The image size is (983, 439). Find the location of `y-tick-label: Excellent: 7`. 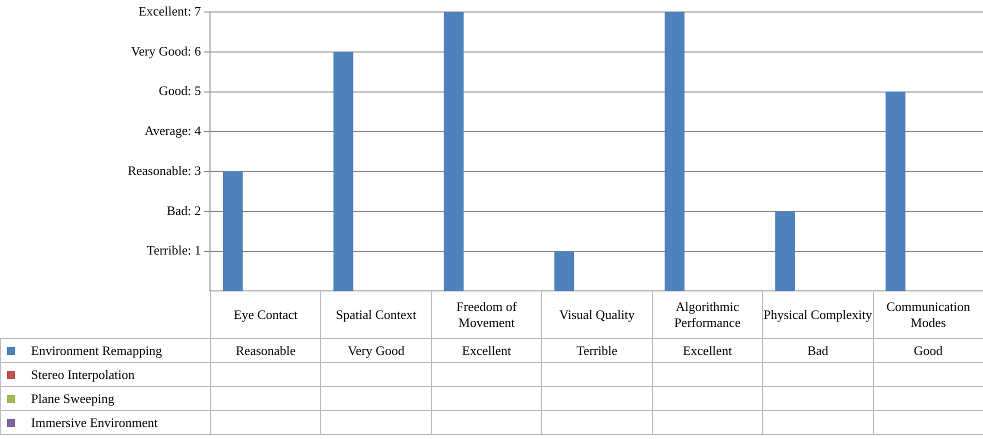

y-tick-label: Excellent: 7 is located at coordinates (170, 10).